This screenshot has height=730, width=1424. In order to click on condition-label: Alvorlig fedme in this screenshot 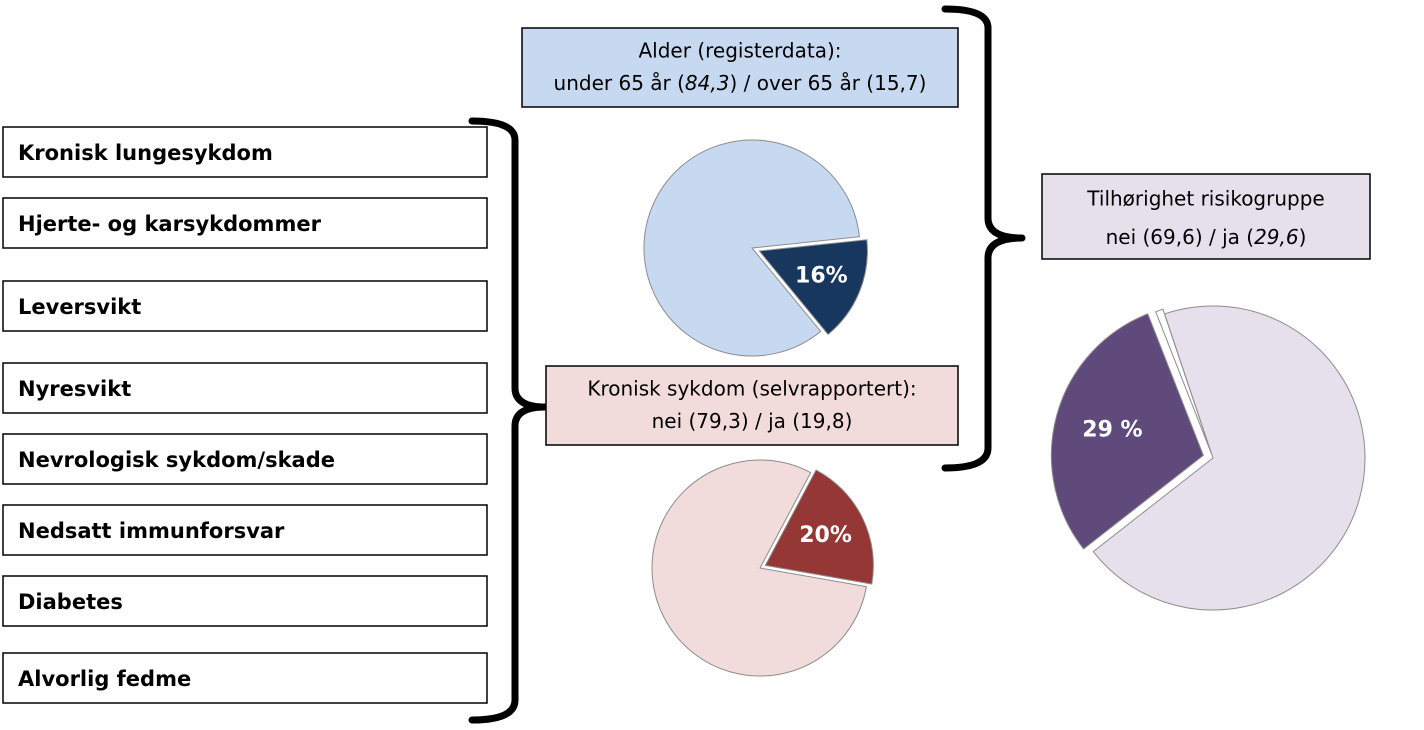, I will do `click(104, 679)`.